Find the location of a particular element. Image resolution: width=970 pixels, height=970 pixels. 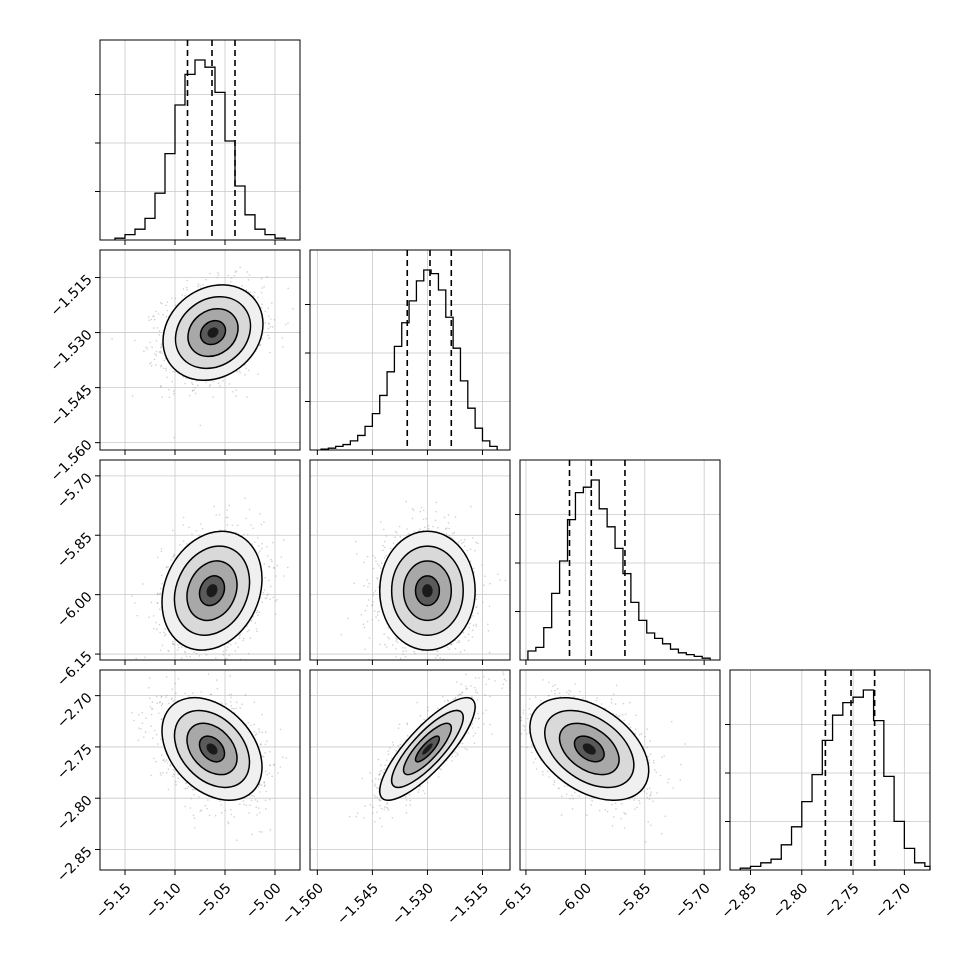

density-fill is located at coordinates (212, 591).